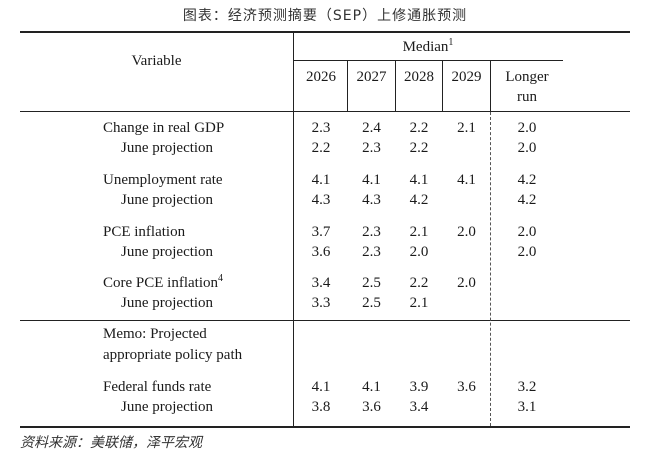 This screenshot has height=456, width=650. What do you see at coordinates (325, 320) in the screenshot?
I see `memo-rule` at bounding box center [325, 320].